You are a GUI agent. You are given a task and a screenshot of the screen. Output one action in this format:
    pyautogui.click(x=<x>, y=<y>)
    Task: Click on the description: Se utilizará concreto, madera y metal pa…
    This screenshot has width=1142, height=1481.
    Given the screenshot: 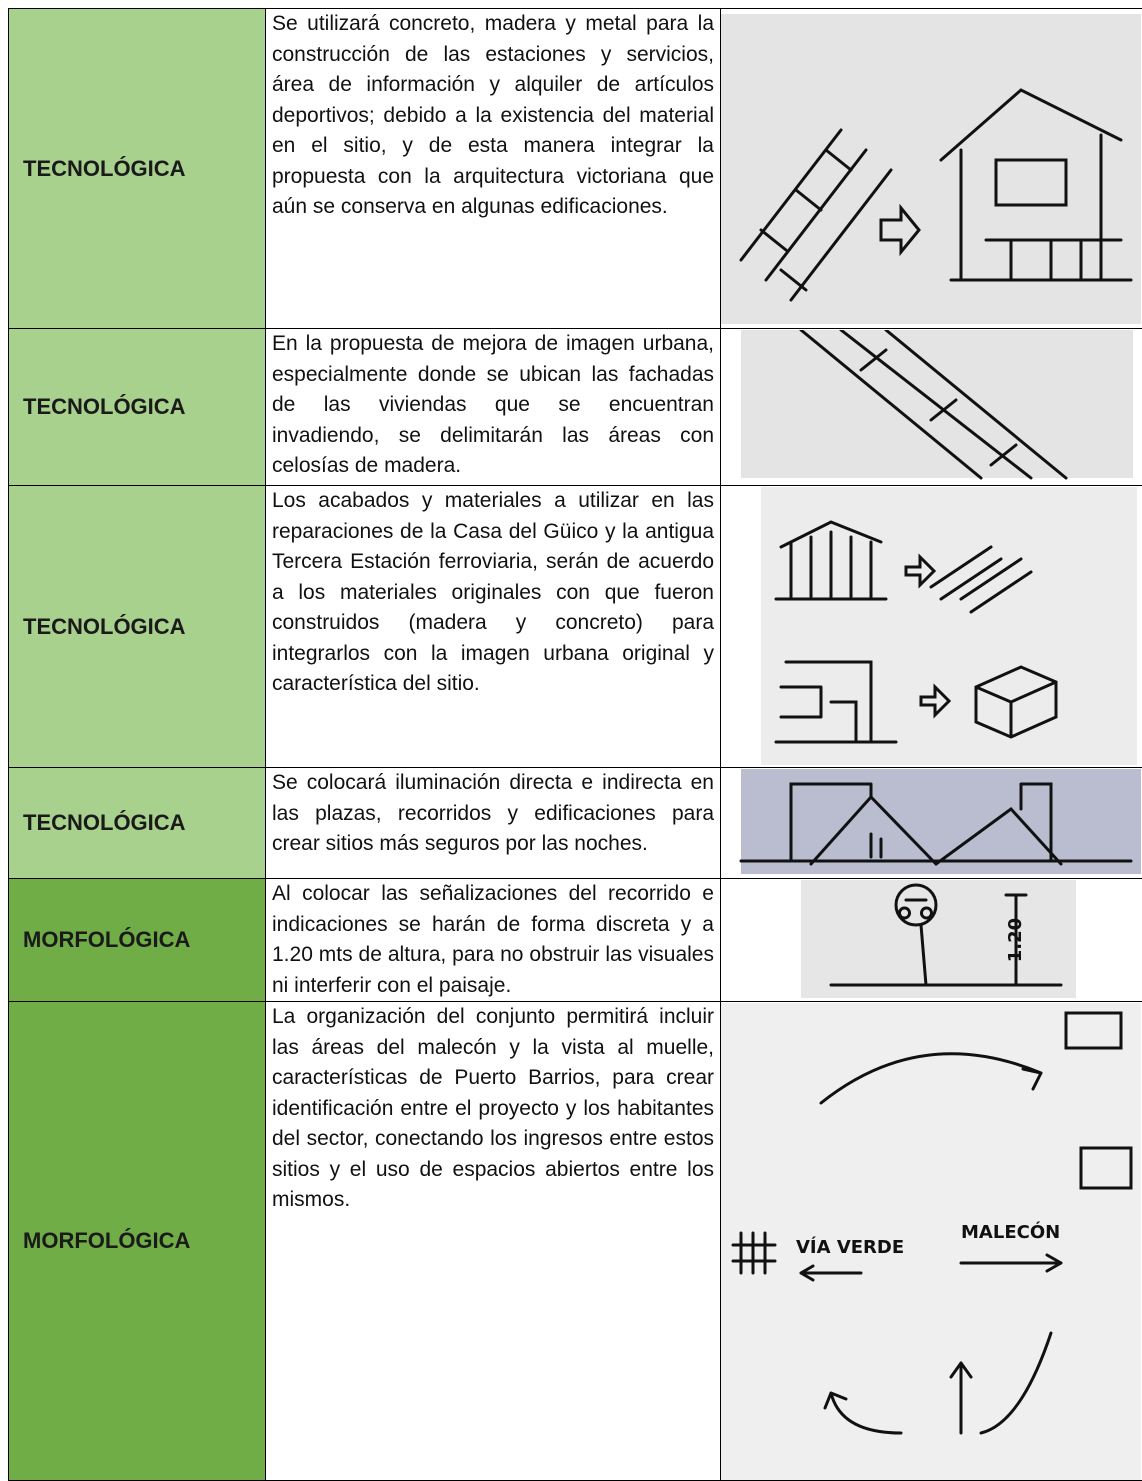 What is the action you would take?
    pyautogui.click(x=493, y=169)
    